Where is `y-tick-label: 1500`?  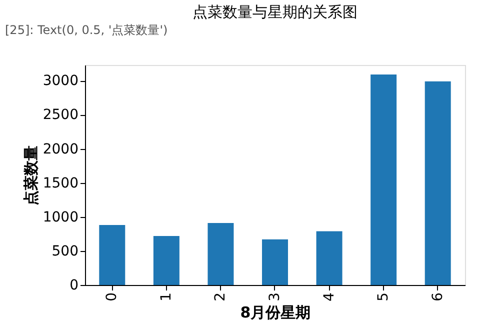
y-tick-label: 1500 is located at coordinates (60, 183).